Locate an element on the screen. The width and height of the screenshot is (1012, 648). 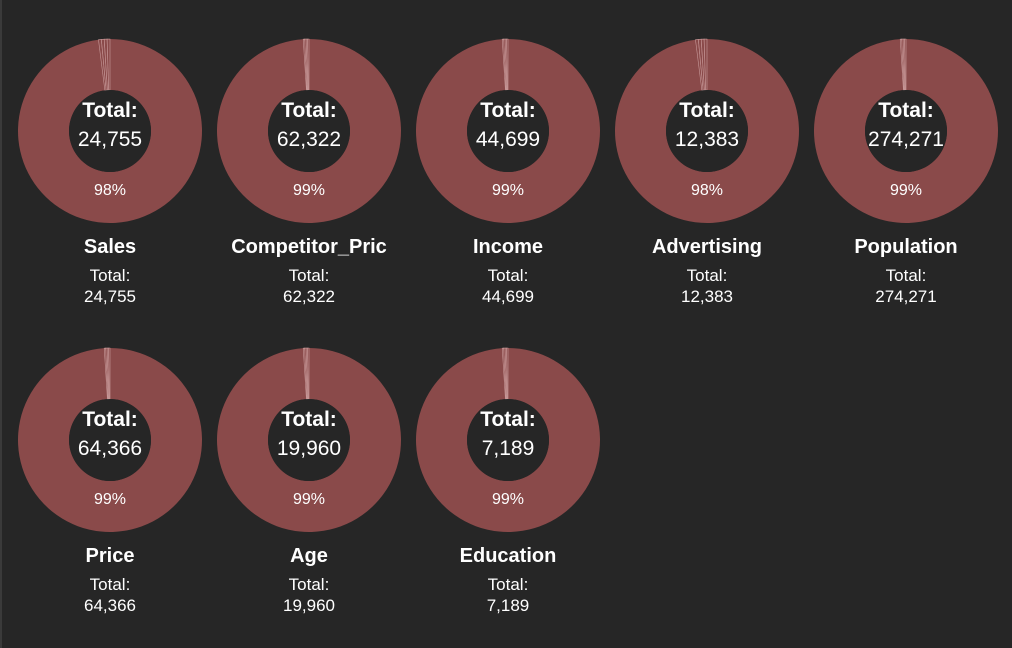
donut-card-0: Total: 24,755 98% Sales Total: 24,755 is located at coordinates (110, 186).